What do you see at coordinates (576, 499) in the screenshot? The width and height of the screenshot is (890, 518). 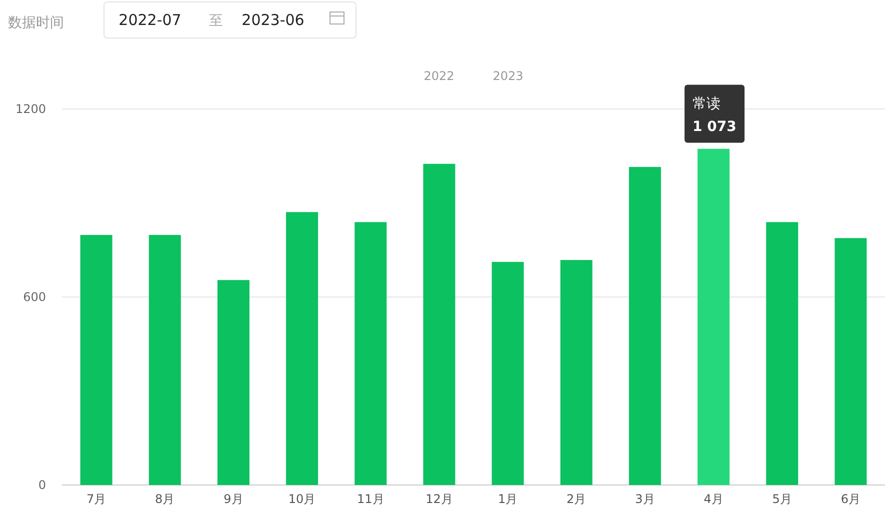 I see `x-tick-label: 2月` at bounding box center [576, 499].